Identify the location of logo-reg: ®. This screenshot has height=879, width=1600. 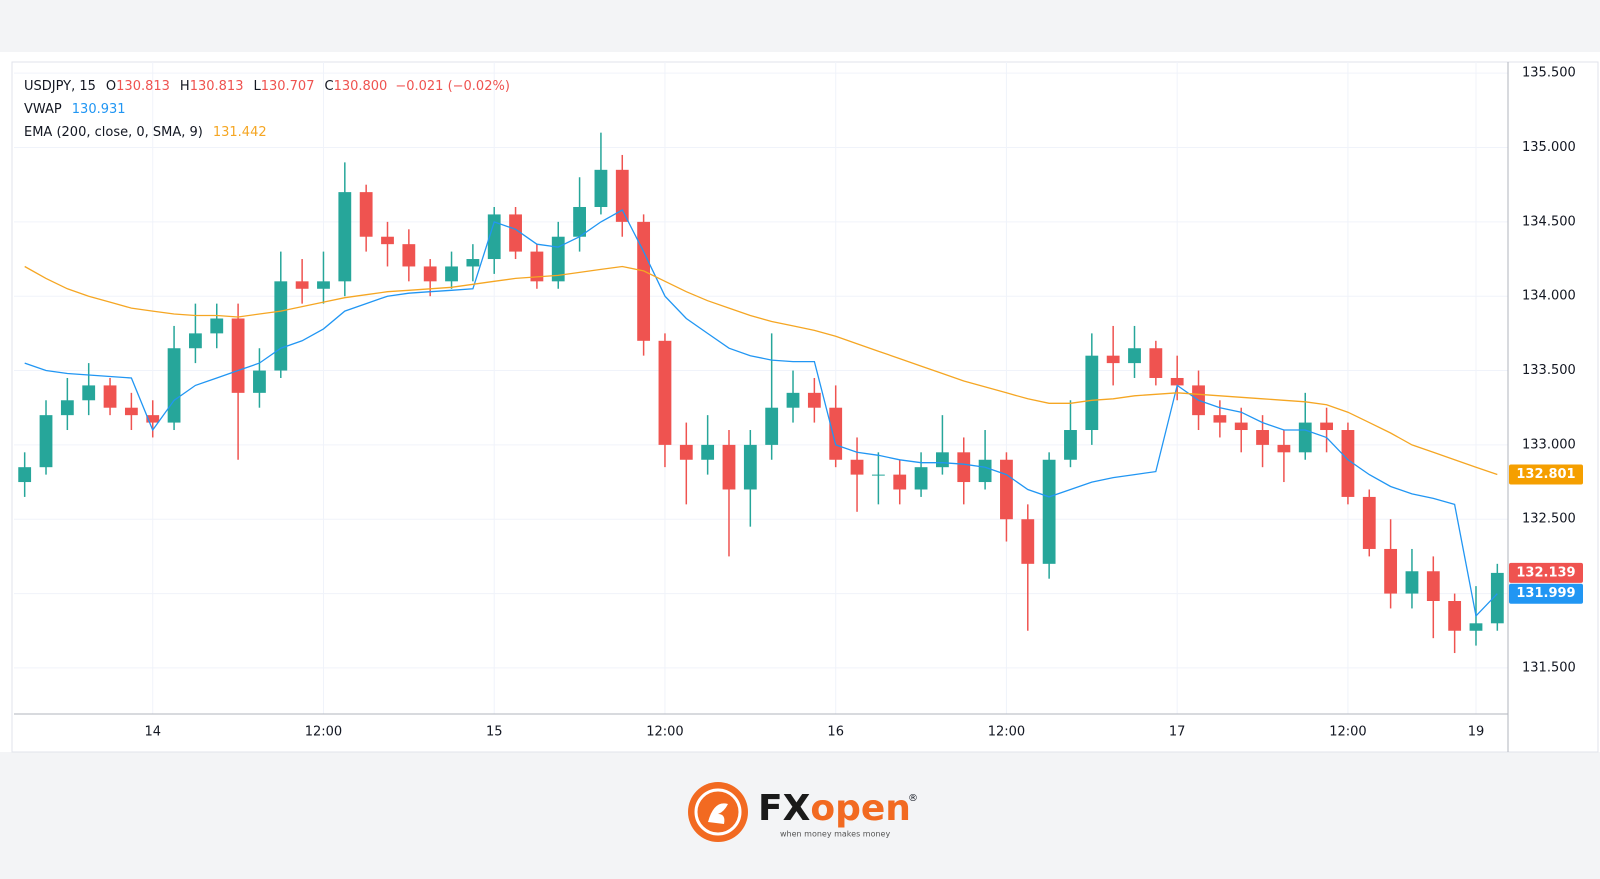
(913, 798).